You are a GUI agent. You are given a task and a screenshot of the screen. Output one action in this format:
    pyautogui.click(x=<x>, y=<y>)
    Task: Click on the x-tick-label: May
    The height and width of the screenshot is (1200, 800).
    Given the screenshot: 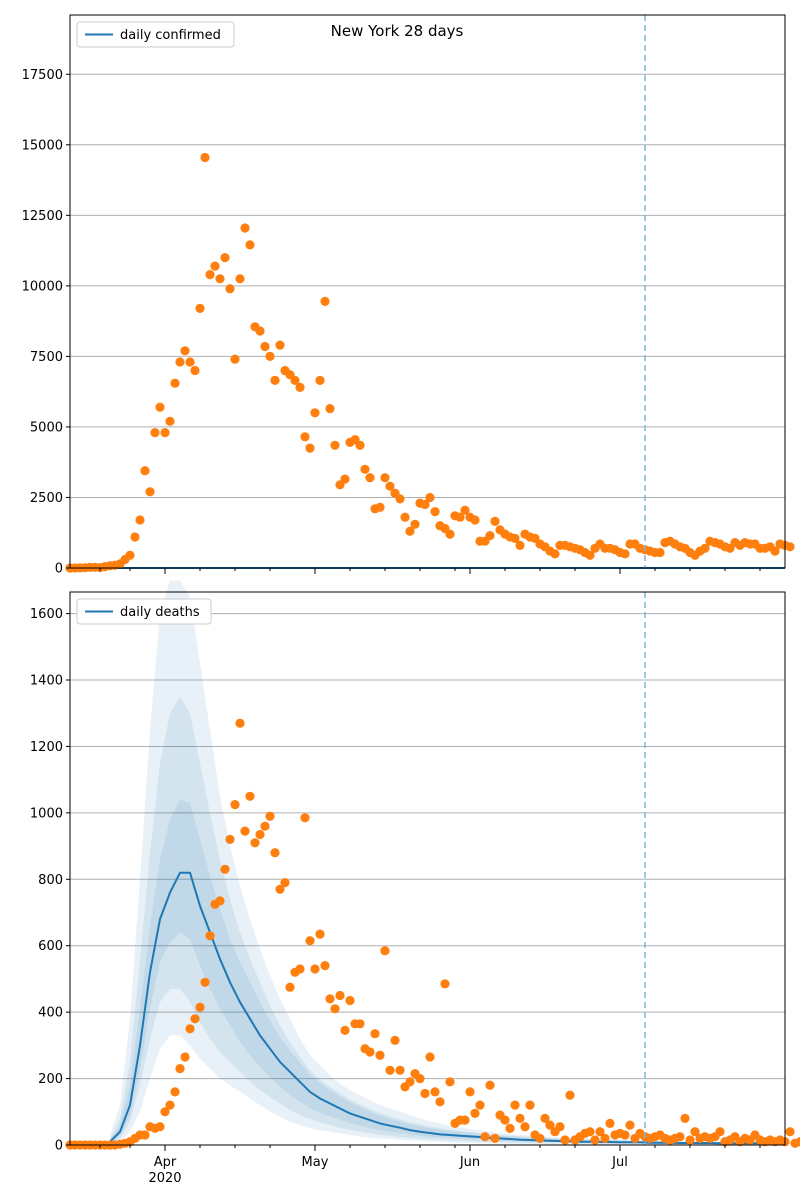 What is the action you would take?
    pyautogui.click(x=315, y=1162)
    